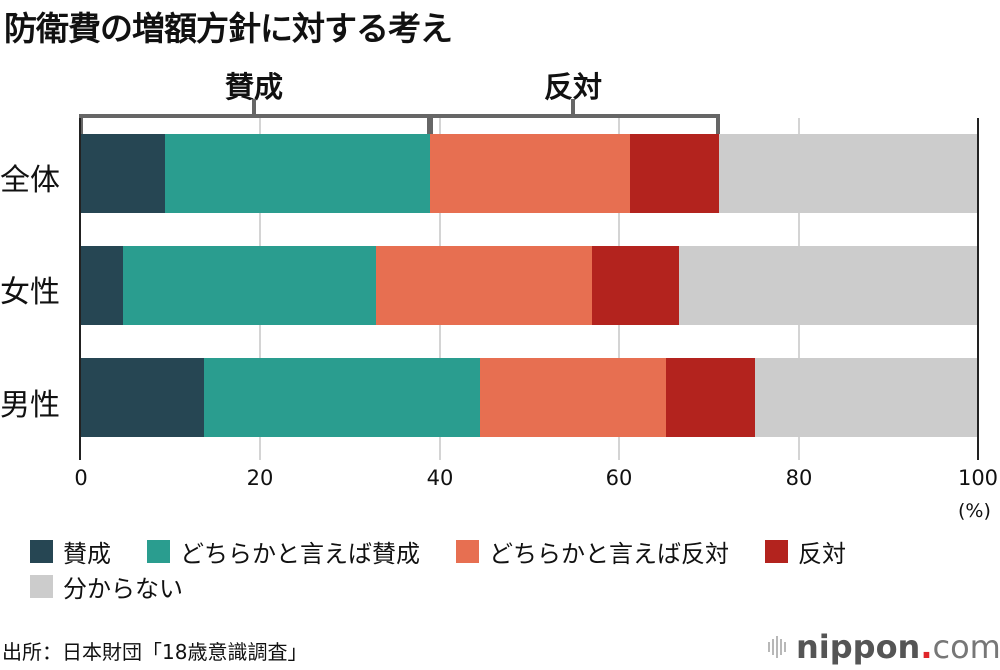  Describe the element at coordinates (30, 405) in the screenshot. I see `category-label-male: 男性` at that location.